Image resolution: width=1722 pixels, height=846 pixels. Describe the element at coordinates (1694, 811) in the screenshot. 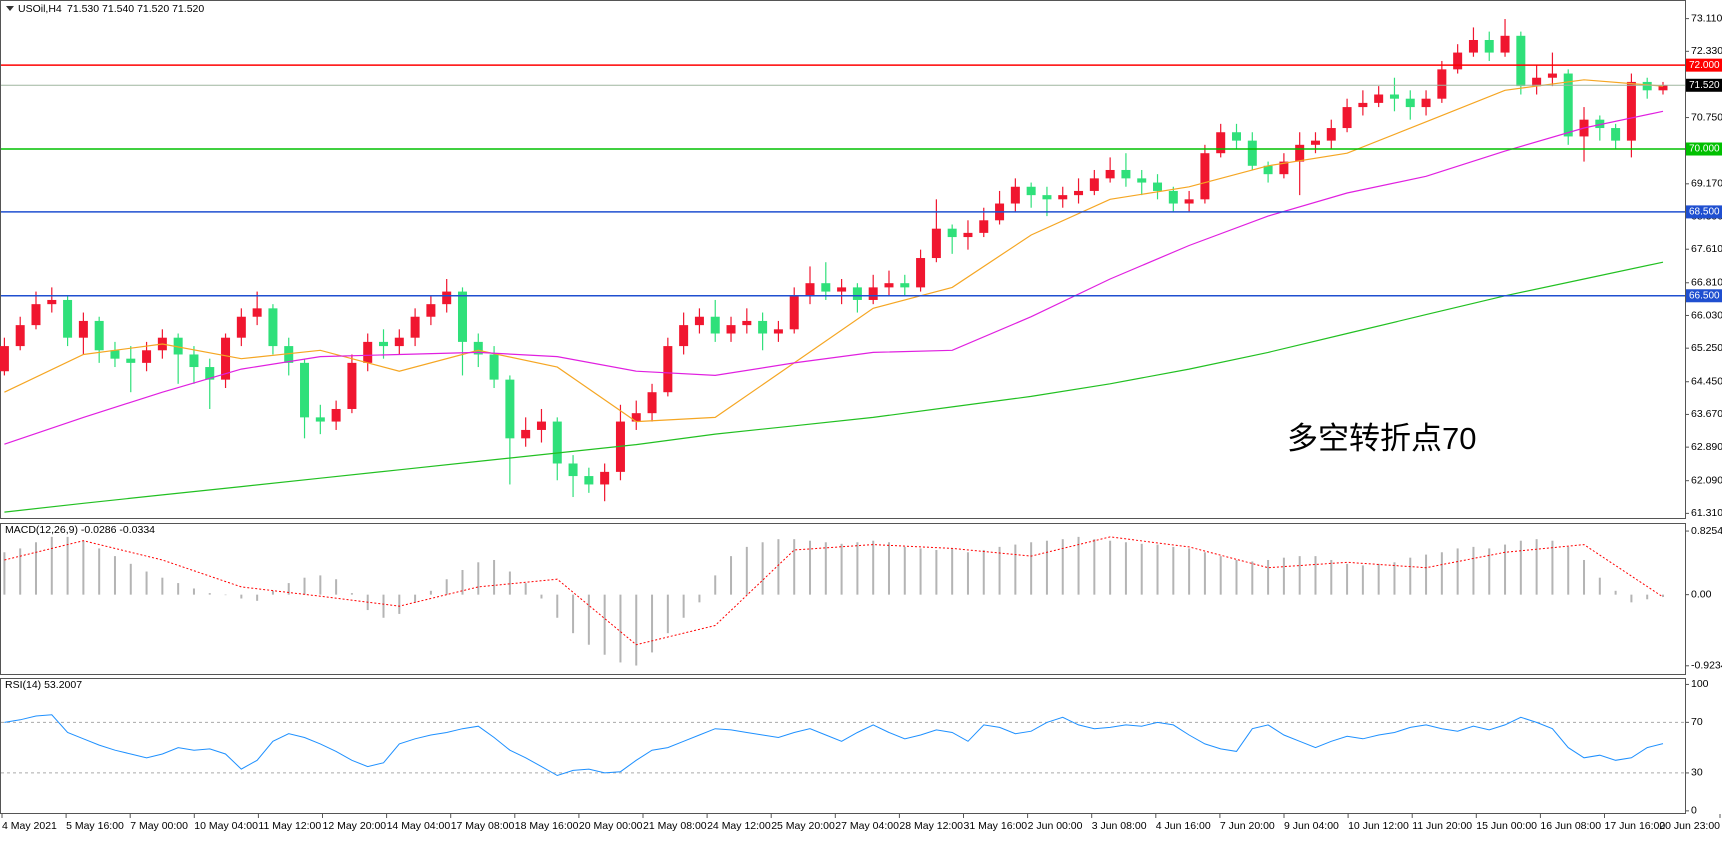

I see `y-tick-label: 0` at that location.